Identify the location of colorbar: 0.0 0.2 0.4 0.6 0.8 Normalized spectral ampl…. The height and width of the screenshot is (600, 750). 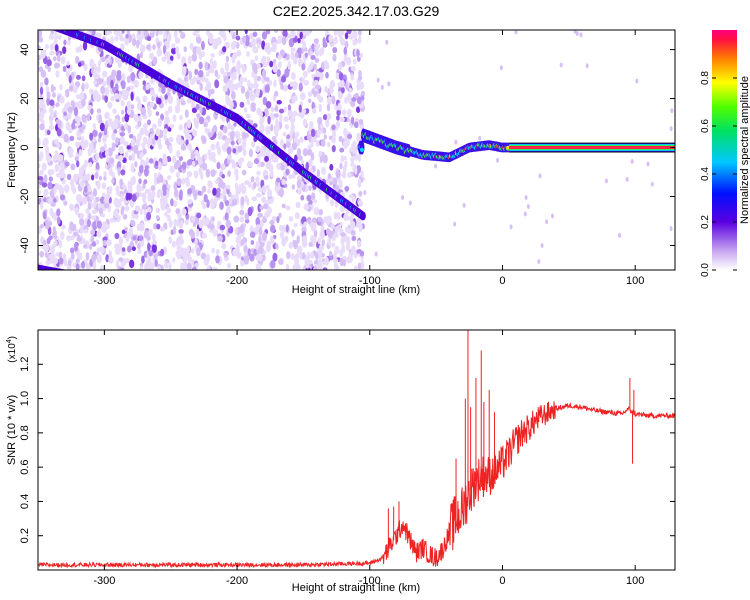
(725, 153).